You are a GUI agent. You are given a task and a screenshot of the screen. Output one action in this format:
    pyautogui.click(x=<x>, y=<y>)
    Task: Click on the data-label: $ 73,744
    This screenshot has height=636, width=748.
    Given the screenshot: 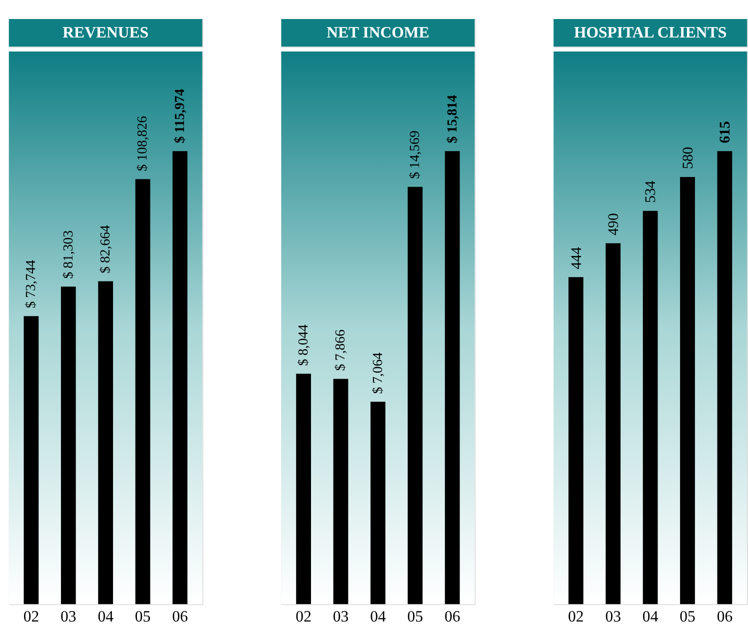 What is the action you would take?
    pyautogui.click(x=30, y=284)
    